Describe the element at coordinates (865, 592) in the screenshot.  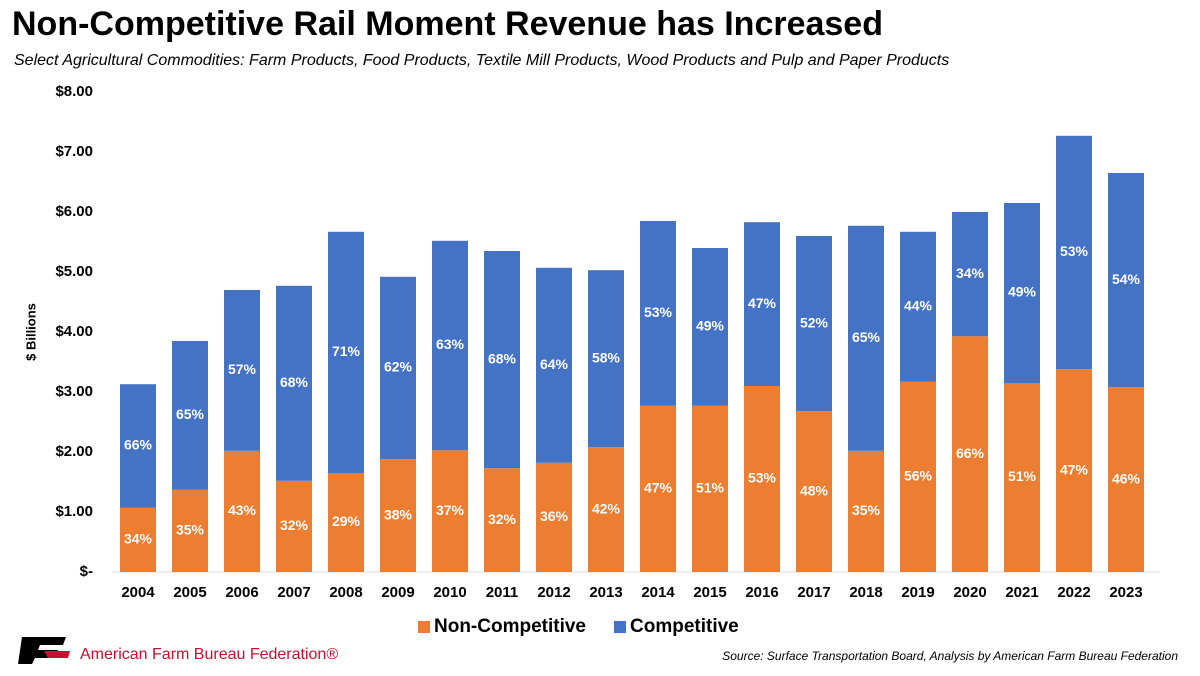
I see `x-tick-label: 2018` at that location.